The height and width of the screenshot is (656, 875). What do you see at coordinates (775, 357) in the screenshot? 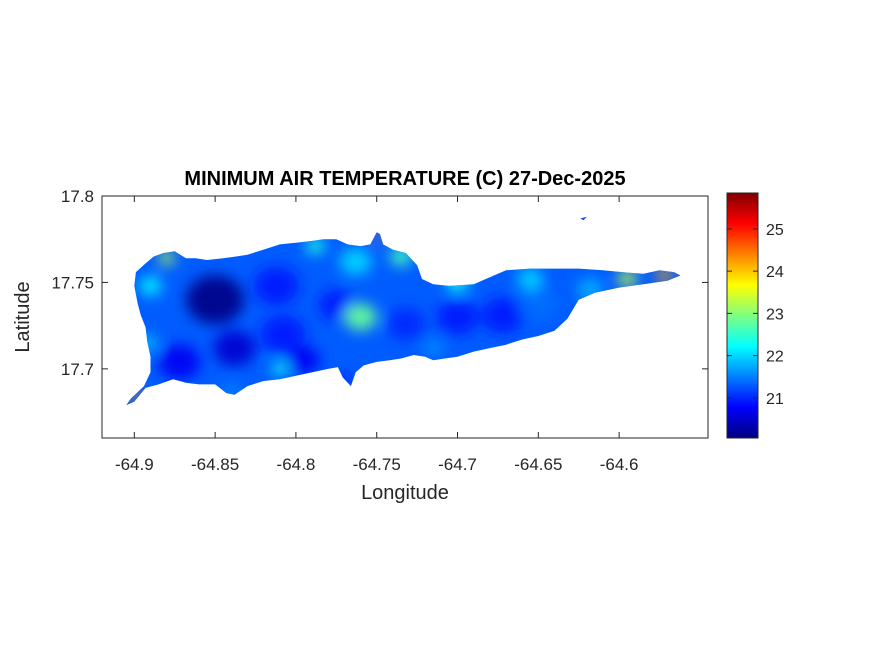
I see `colorbar-tick-label: 22` at bounding box center [775, 357].